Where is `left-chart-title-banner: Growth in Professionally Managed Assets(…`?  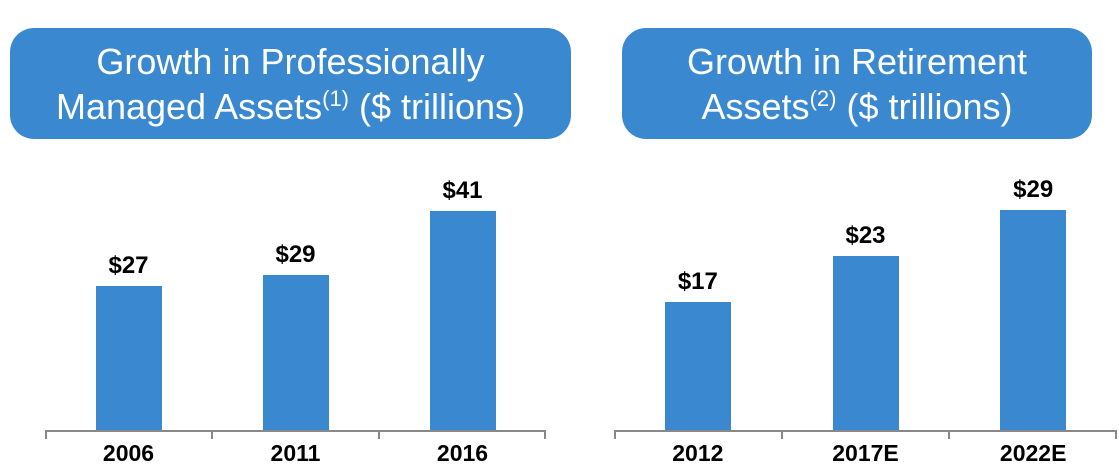 left-chart-title-banner: Growth in Professionally Managed Assets(… is located at coordinates (290, 83).